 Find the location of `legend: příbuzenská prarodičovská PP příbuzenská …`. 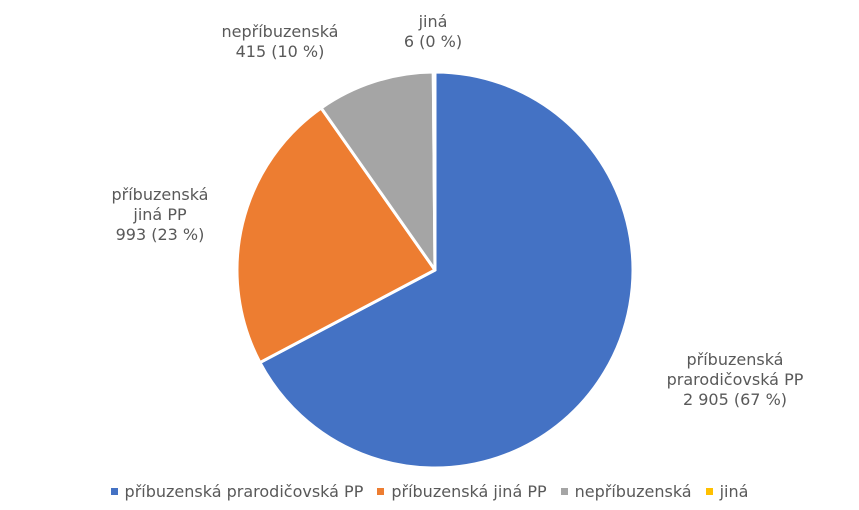

legend: příbuzenská prarodičovská PP příbuzenská … is located at coordinates (429, 491).